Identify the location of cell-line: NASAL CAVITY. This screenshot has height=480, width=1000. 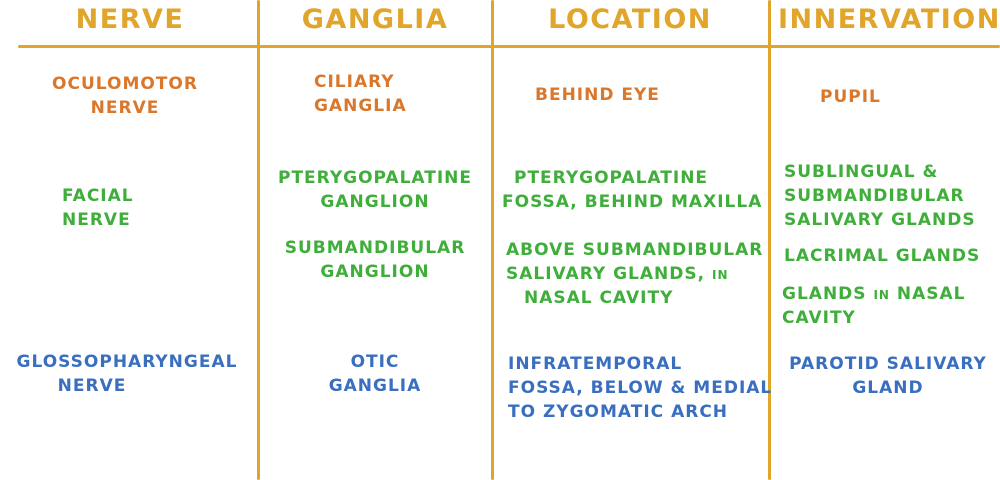
(599, 298).